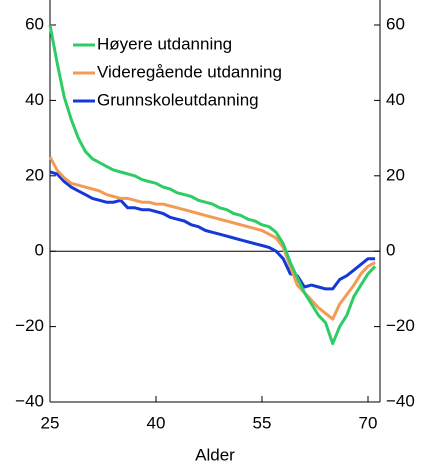 The width and height of the screenshot is (429, 475). What do you see at coordinates (164, 43) in the screenshot?
I see `legend-label: Høyere utdanning` at bounding box center [164, 43].